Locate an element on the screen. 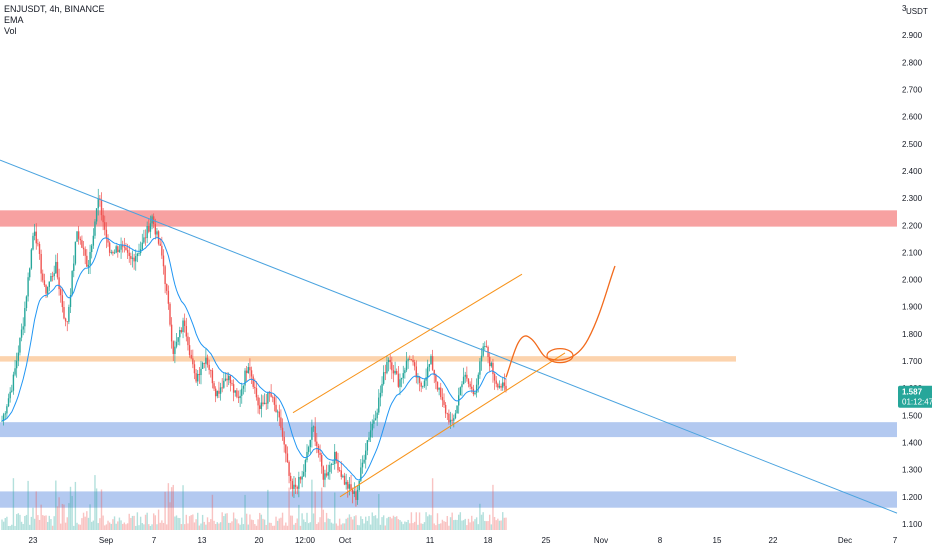 This screenshot has height=550, width=932. time-tick: 23 is located at coordinates (33, 540).